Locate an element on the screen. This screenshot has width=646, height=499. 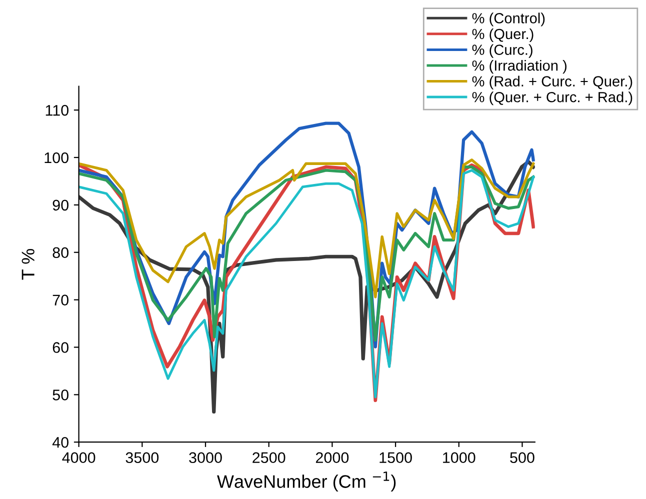
legend-label: % (Rad. + Curc. + Quer.) is located at coordinates (552, 83).